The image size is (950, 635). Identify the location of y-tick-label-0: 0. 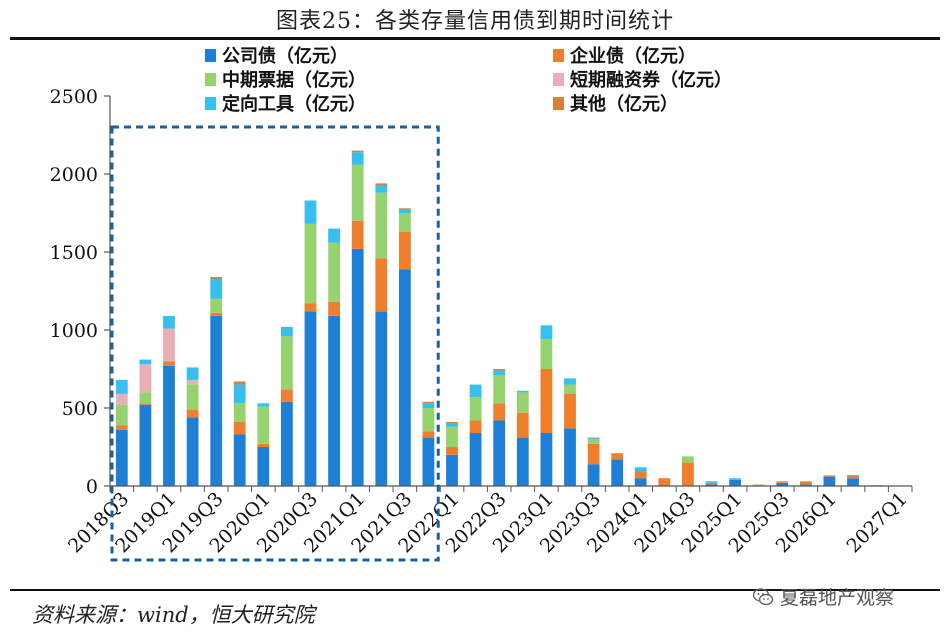
(92, 487).